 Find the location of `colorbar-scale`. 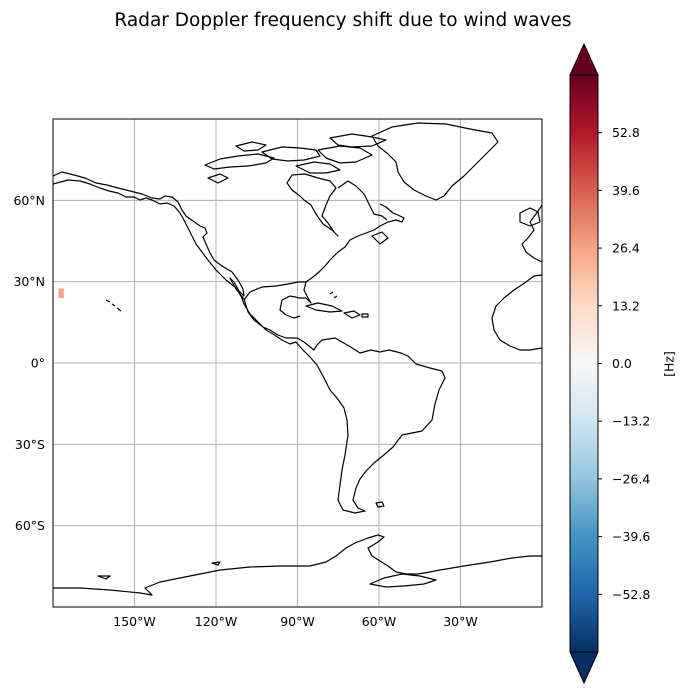

colorbar-scale is located at coordinates (584, 363).